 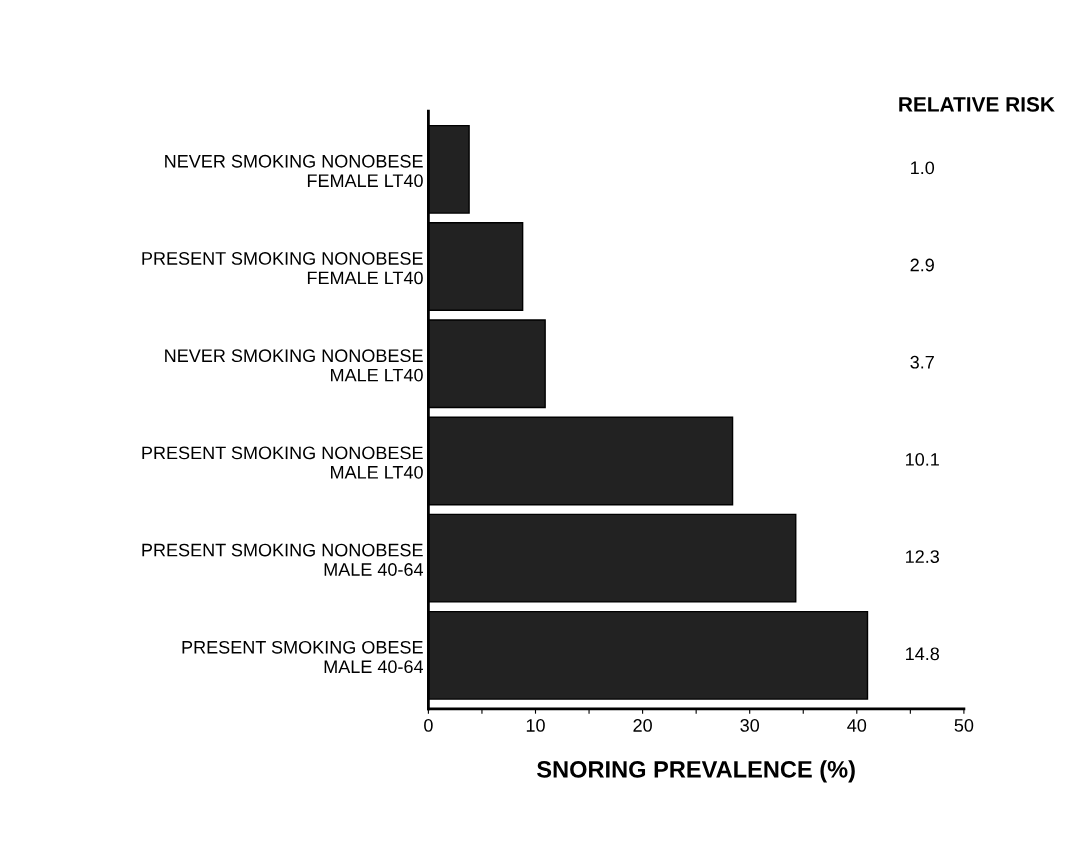 I want to click on y-tick-label: PRESENT SMOKING NONOBESE FEMALE LT40, so click(x=282, y=268).